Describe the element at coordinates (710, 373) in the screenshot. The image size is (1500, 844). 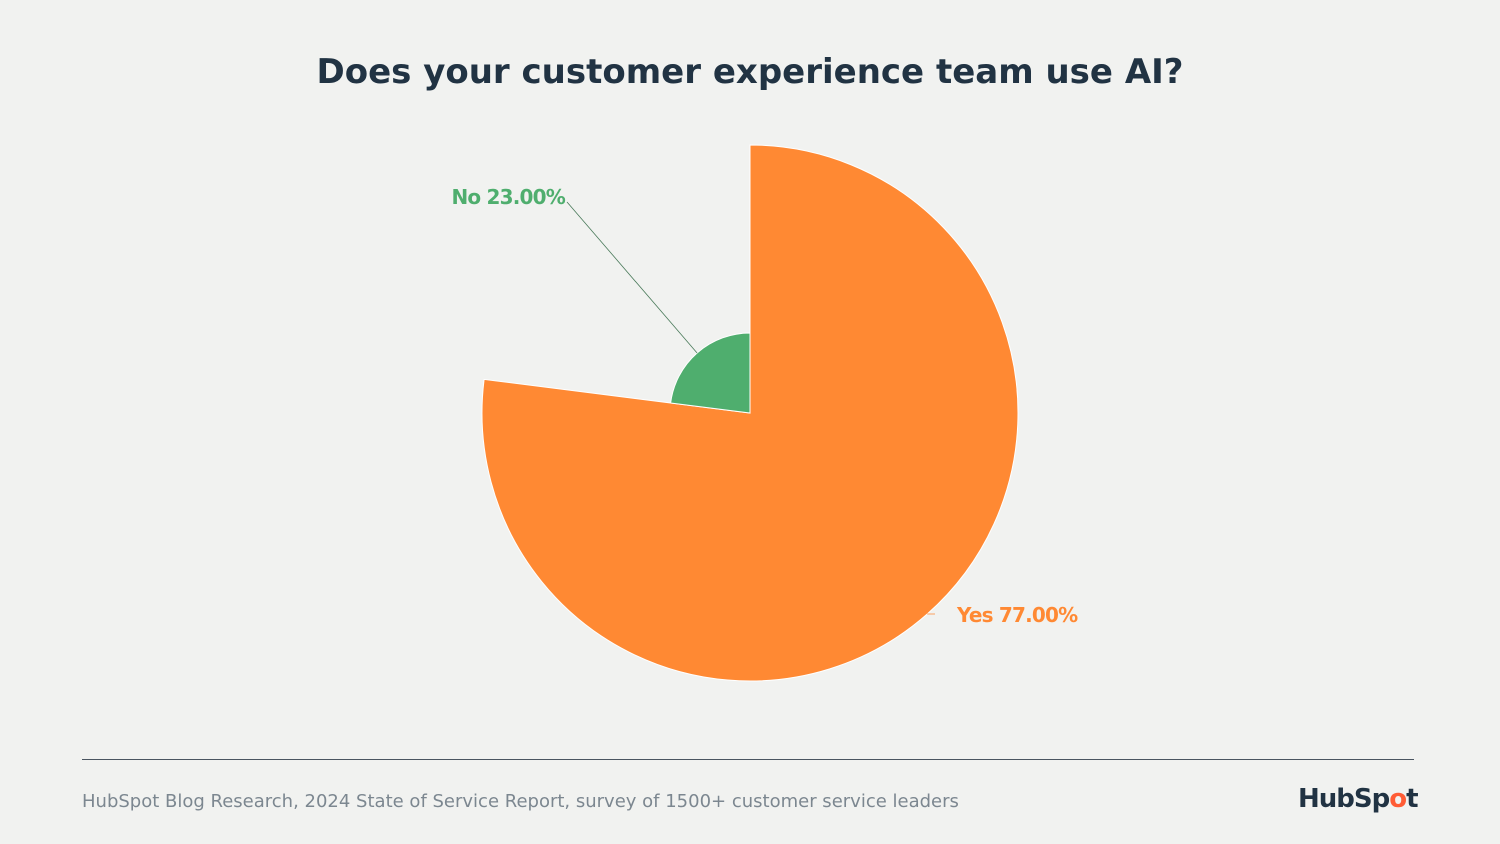
I see `pie-slice-no` at that location.